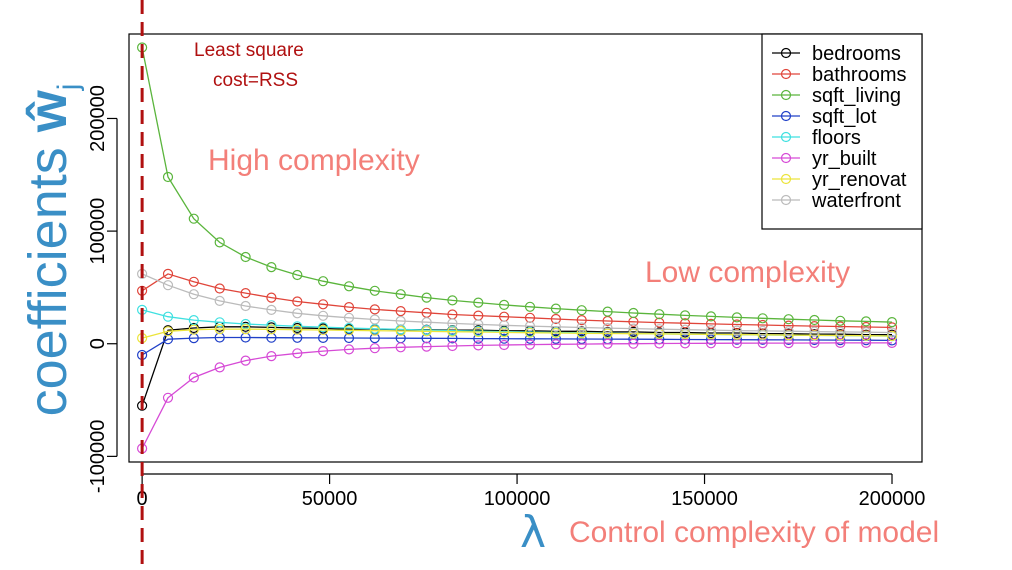 This screenshot has width=1012, height=570. Describe the element at coordinates (314, 160) in the screenshot. I see `annotation-high-complexity: High complexity` at that location.